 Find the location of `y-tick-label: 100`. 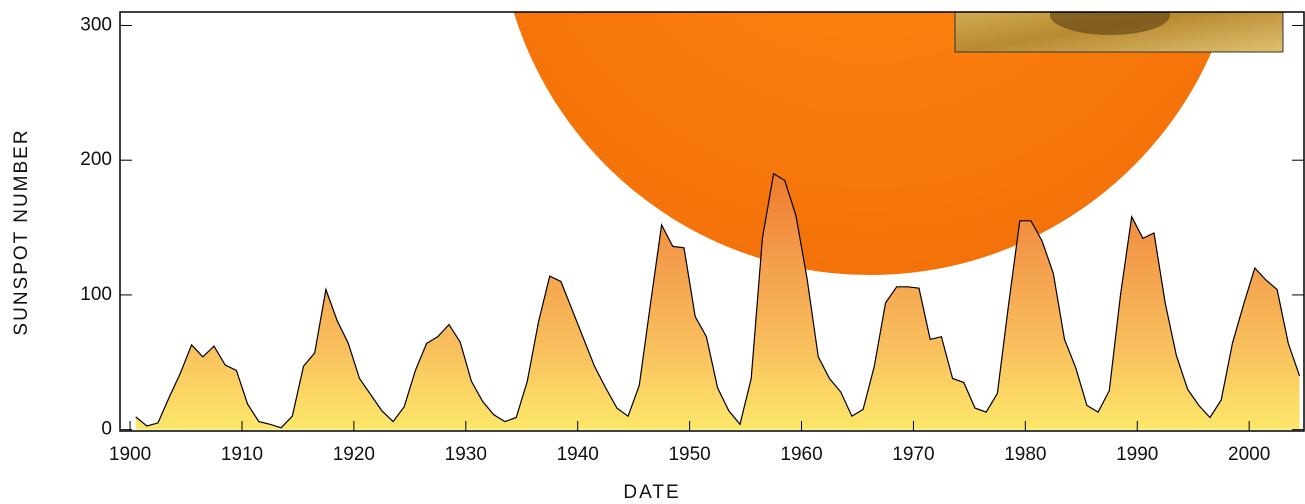

y-tick-label: 100 is located at coordinates (96, 294).